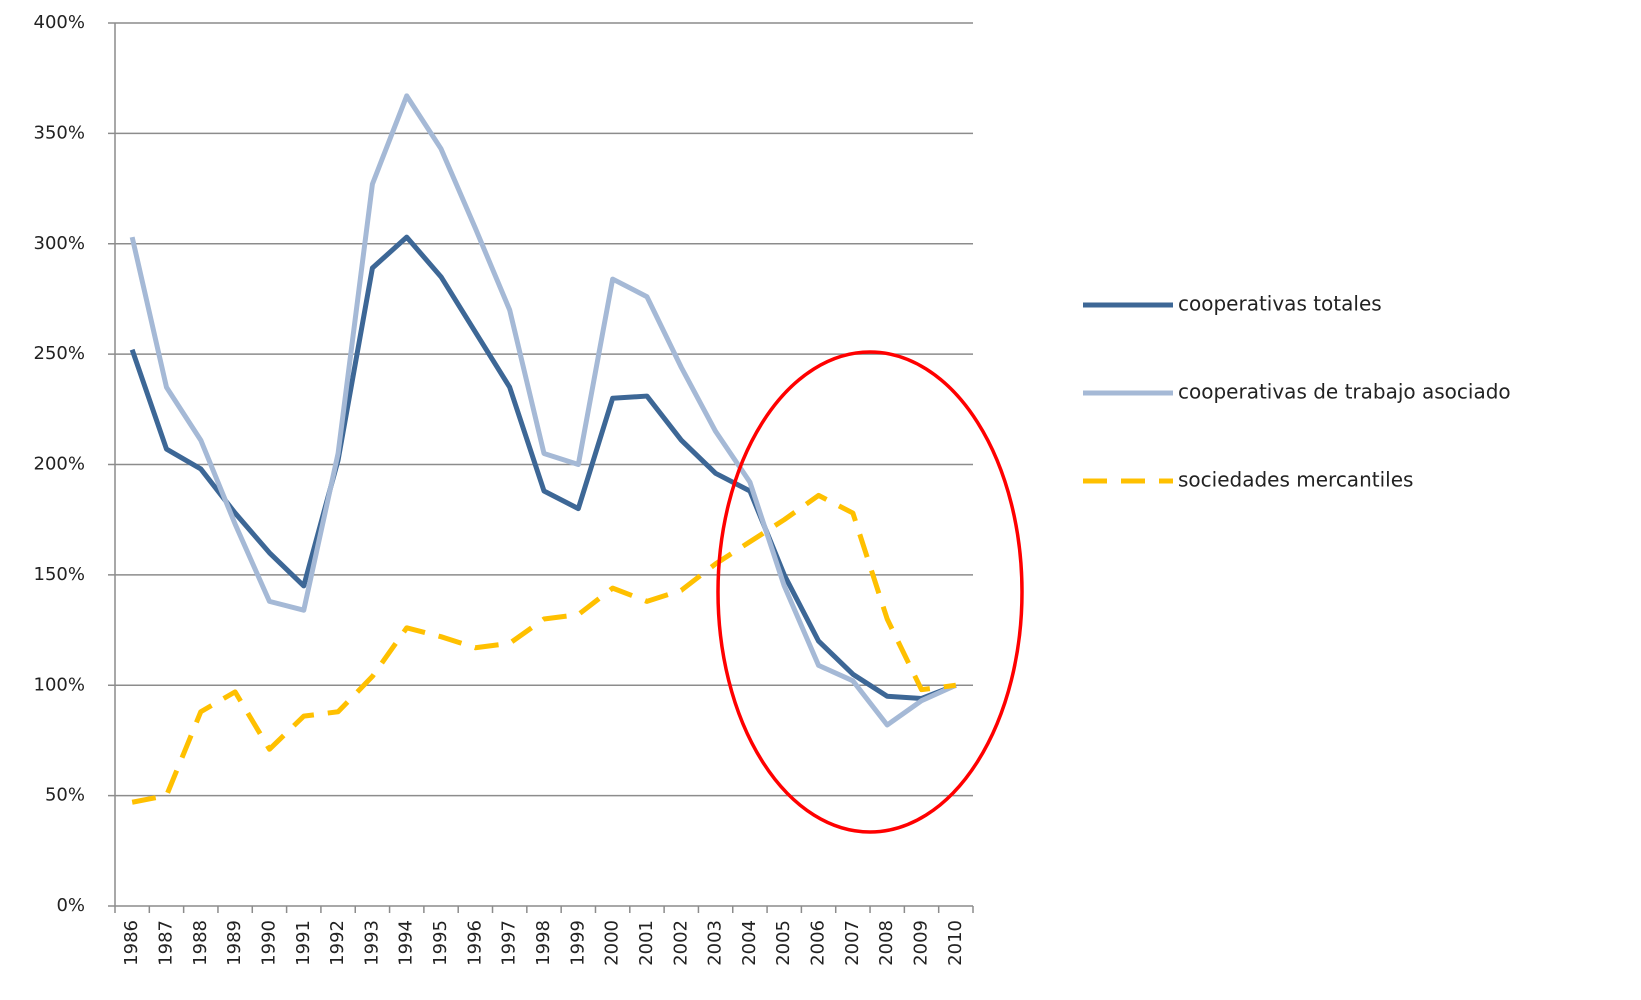 This screenshot has height=1000, width=1641. What do you see at coordinates (646, 943) in the screenshot?
I see `x-tick-label: 2001` at bounding box center [646, 943].